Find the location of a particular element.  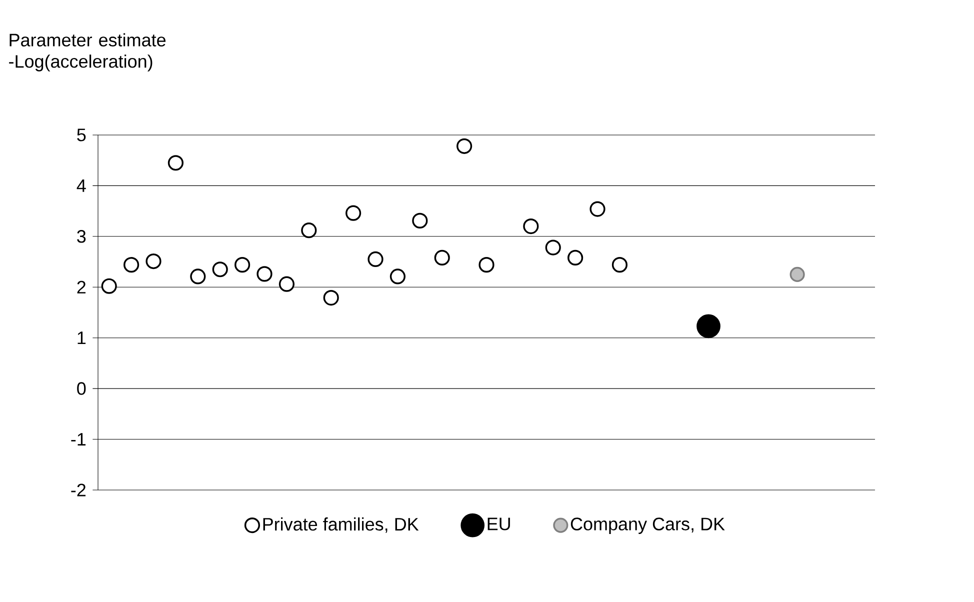

y-tick-label: 3 is located at coordinates (81, 236).